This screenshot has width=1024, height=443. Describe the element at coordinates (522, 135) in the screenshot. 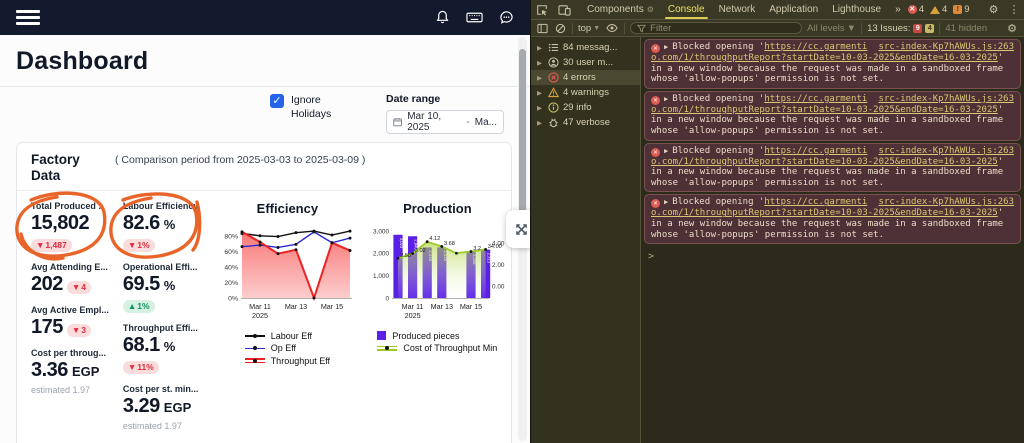

I see `scrollbar-thumb` at that location.